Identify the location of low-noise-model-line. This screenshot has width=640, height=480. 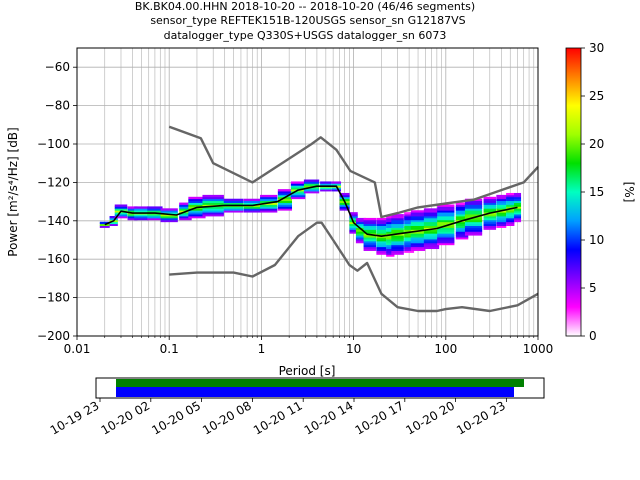
(354, 267).